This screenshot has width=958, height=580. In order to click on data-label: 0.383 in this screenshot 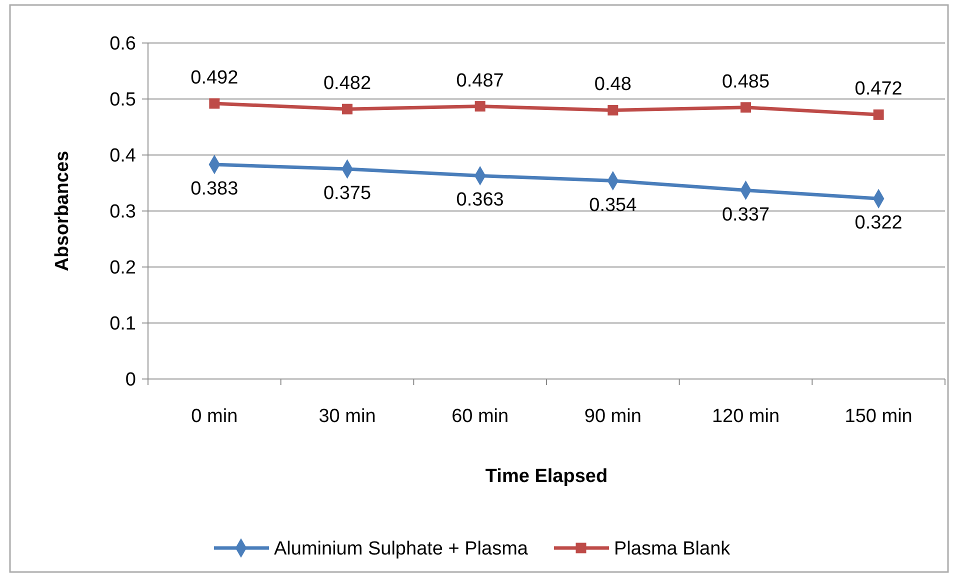, I will do `click(214, 189)`.